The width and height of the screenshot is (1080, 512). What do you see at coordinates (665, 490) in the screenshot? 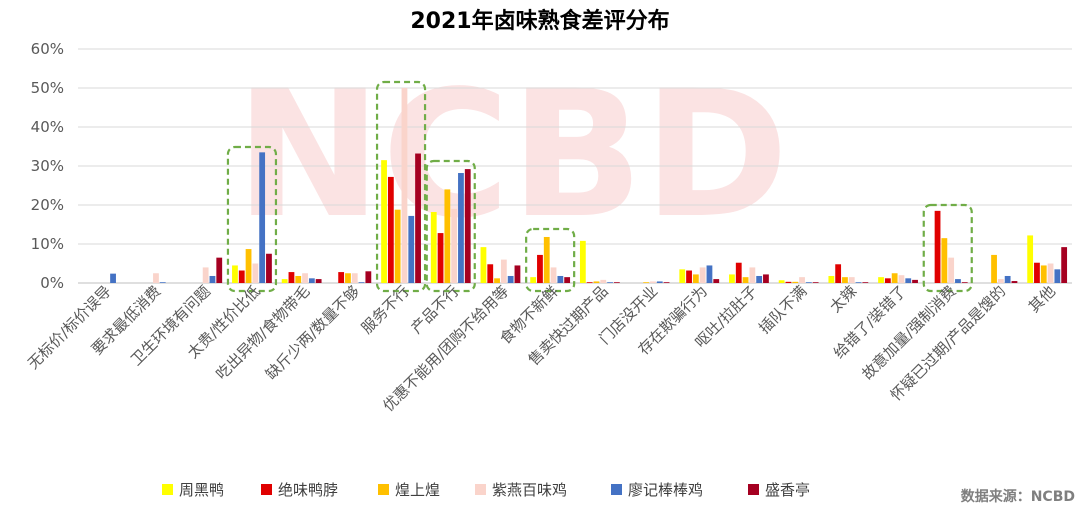
I see `legend-label: 廖记棒棒鸡` at bounding box center [665, 490].